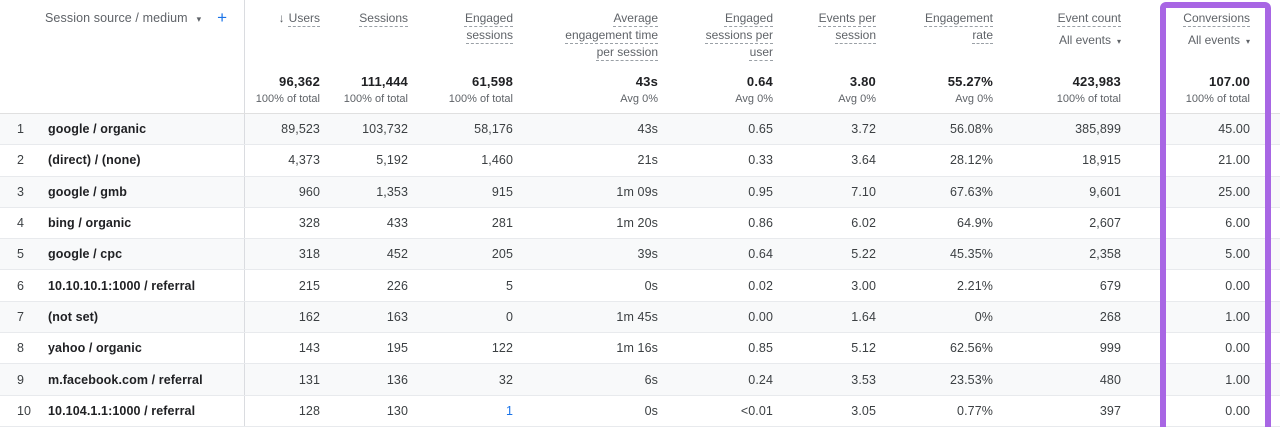 This screenshot has width=1280, height=427. I want to click on total-value: 111,444, so click(384, 81).